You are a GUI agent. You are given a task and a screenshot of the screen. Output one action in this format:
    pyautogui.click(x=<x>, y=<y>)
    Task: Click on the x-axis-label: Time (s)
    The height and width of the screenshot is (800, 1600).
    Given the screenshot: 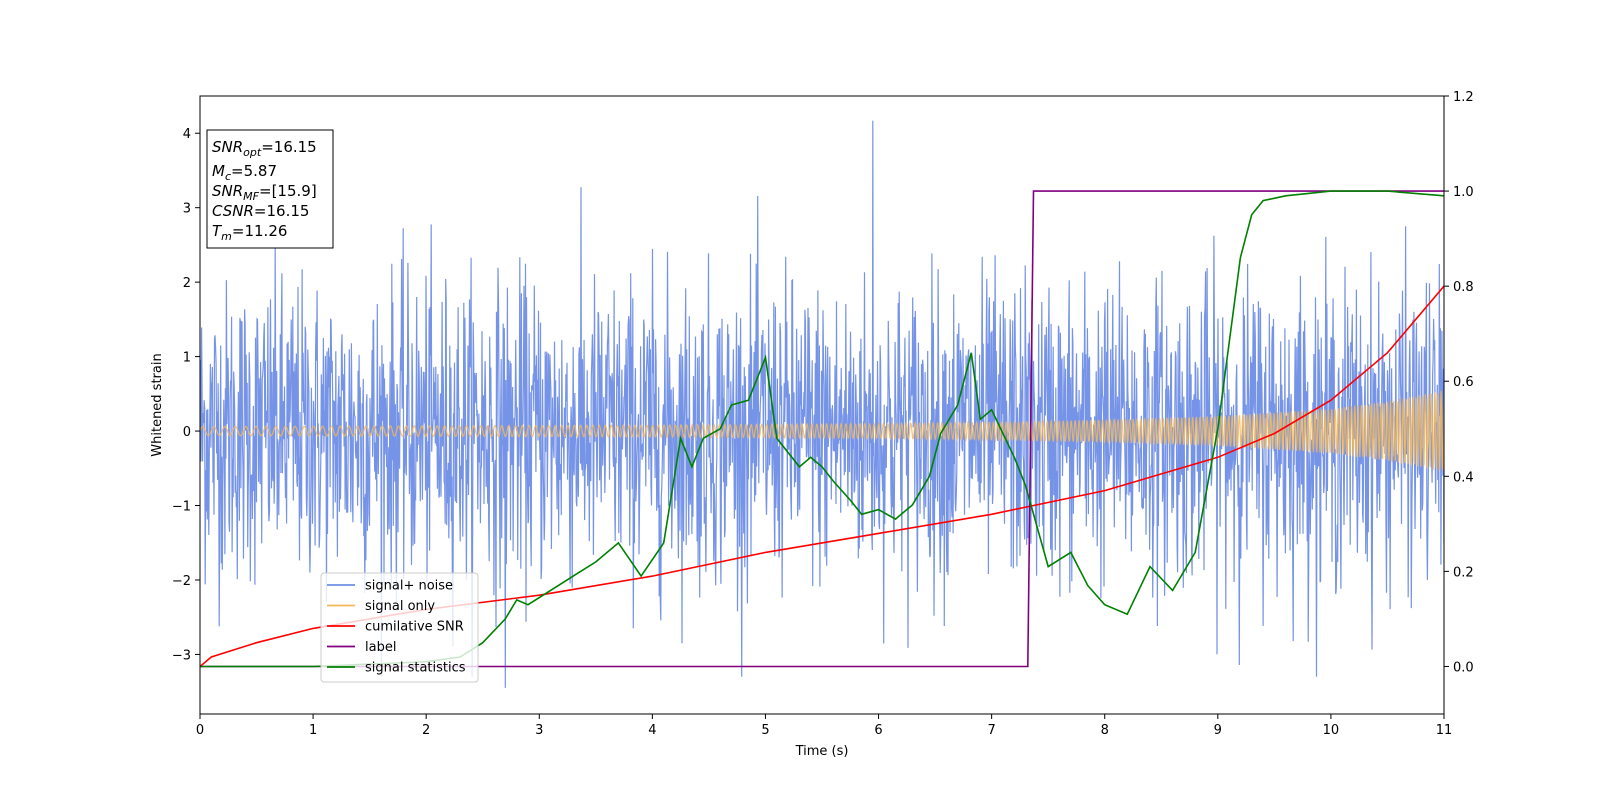 What is the action you would take?
    pyautogui.click(x=822, y=751)
    